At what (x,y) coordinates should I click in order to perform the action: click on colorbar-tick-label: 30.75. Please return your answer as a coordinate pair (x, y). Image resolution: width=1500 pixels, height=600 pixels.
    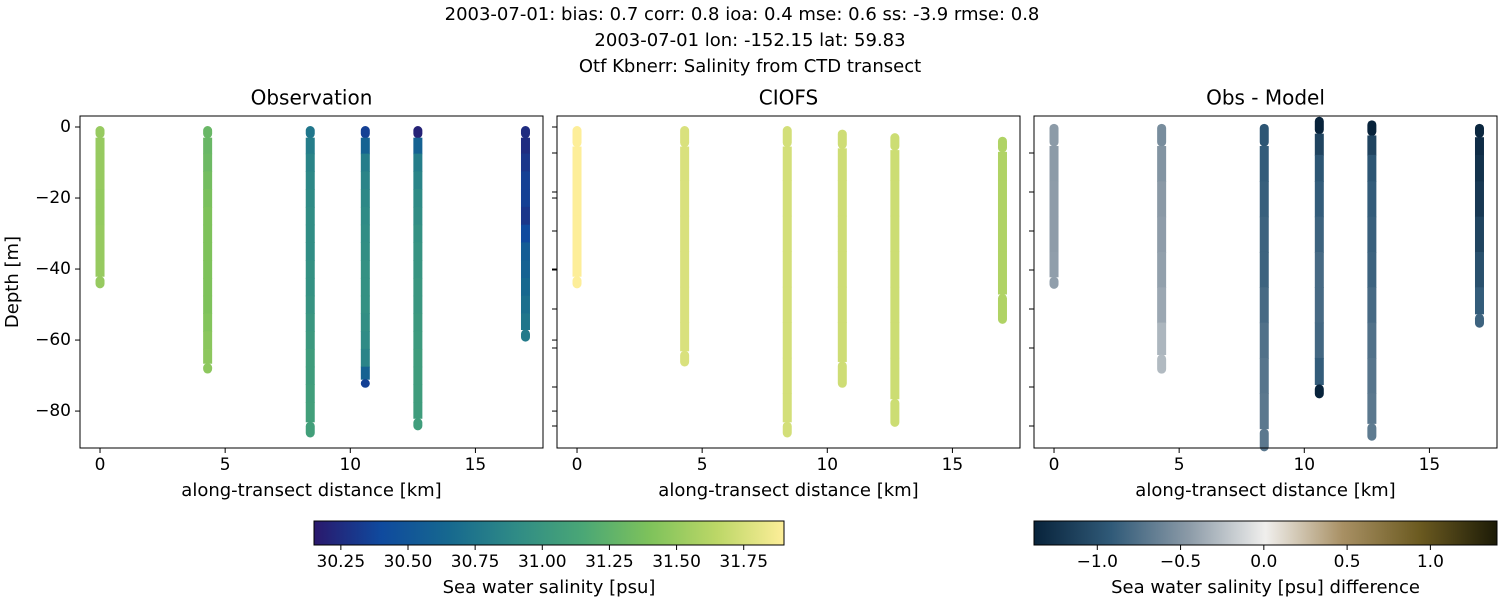
    Looking at the image, I should click on (475, 562).